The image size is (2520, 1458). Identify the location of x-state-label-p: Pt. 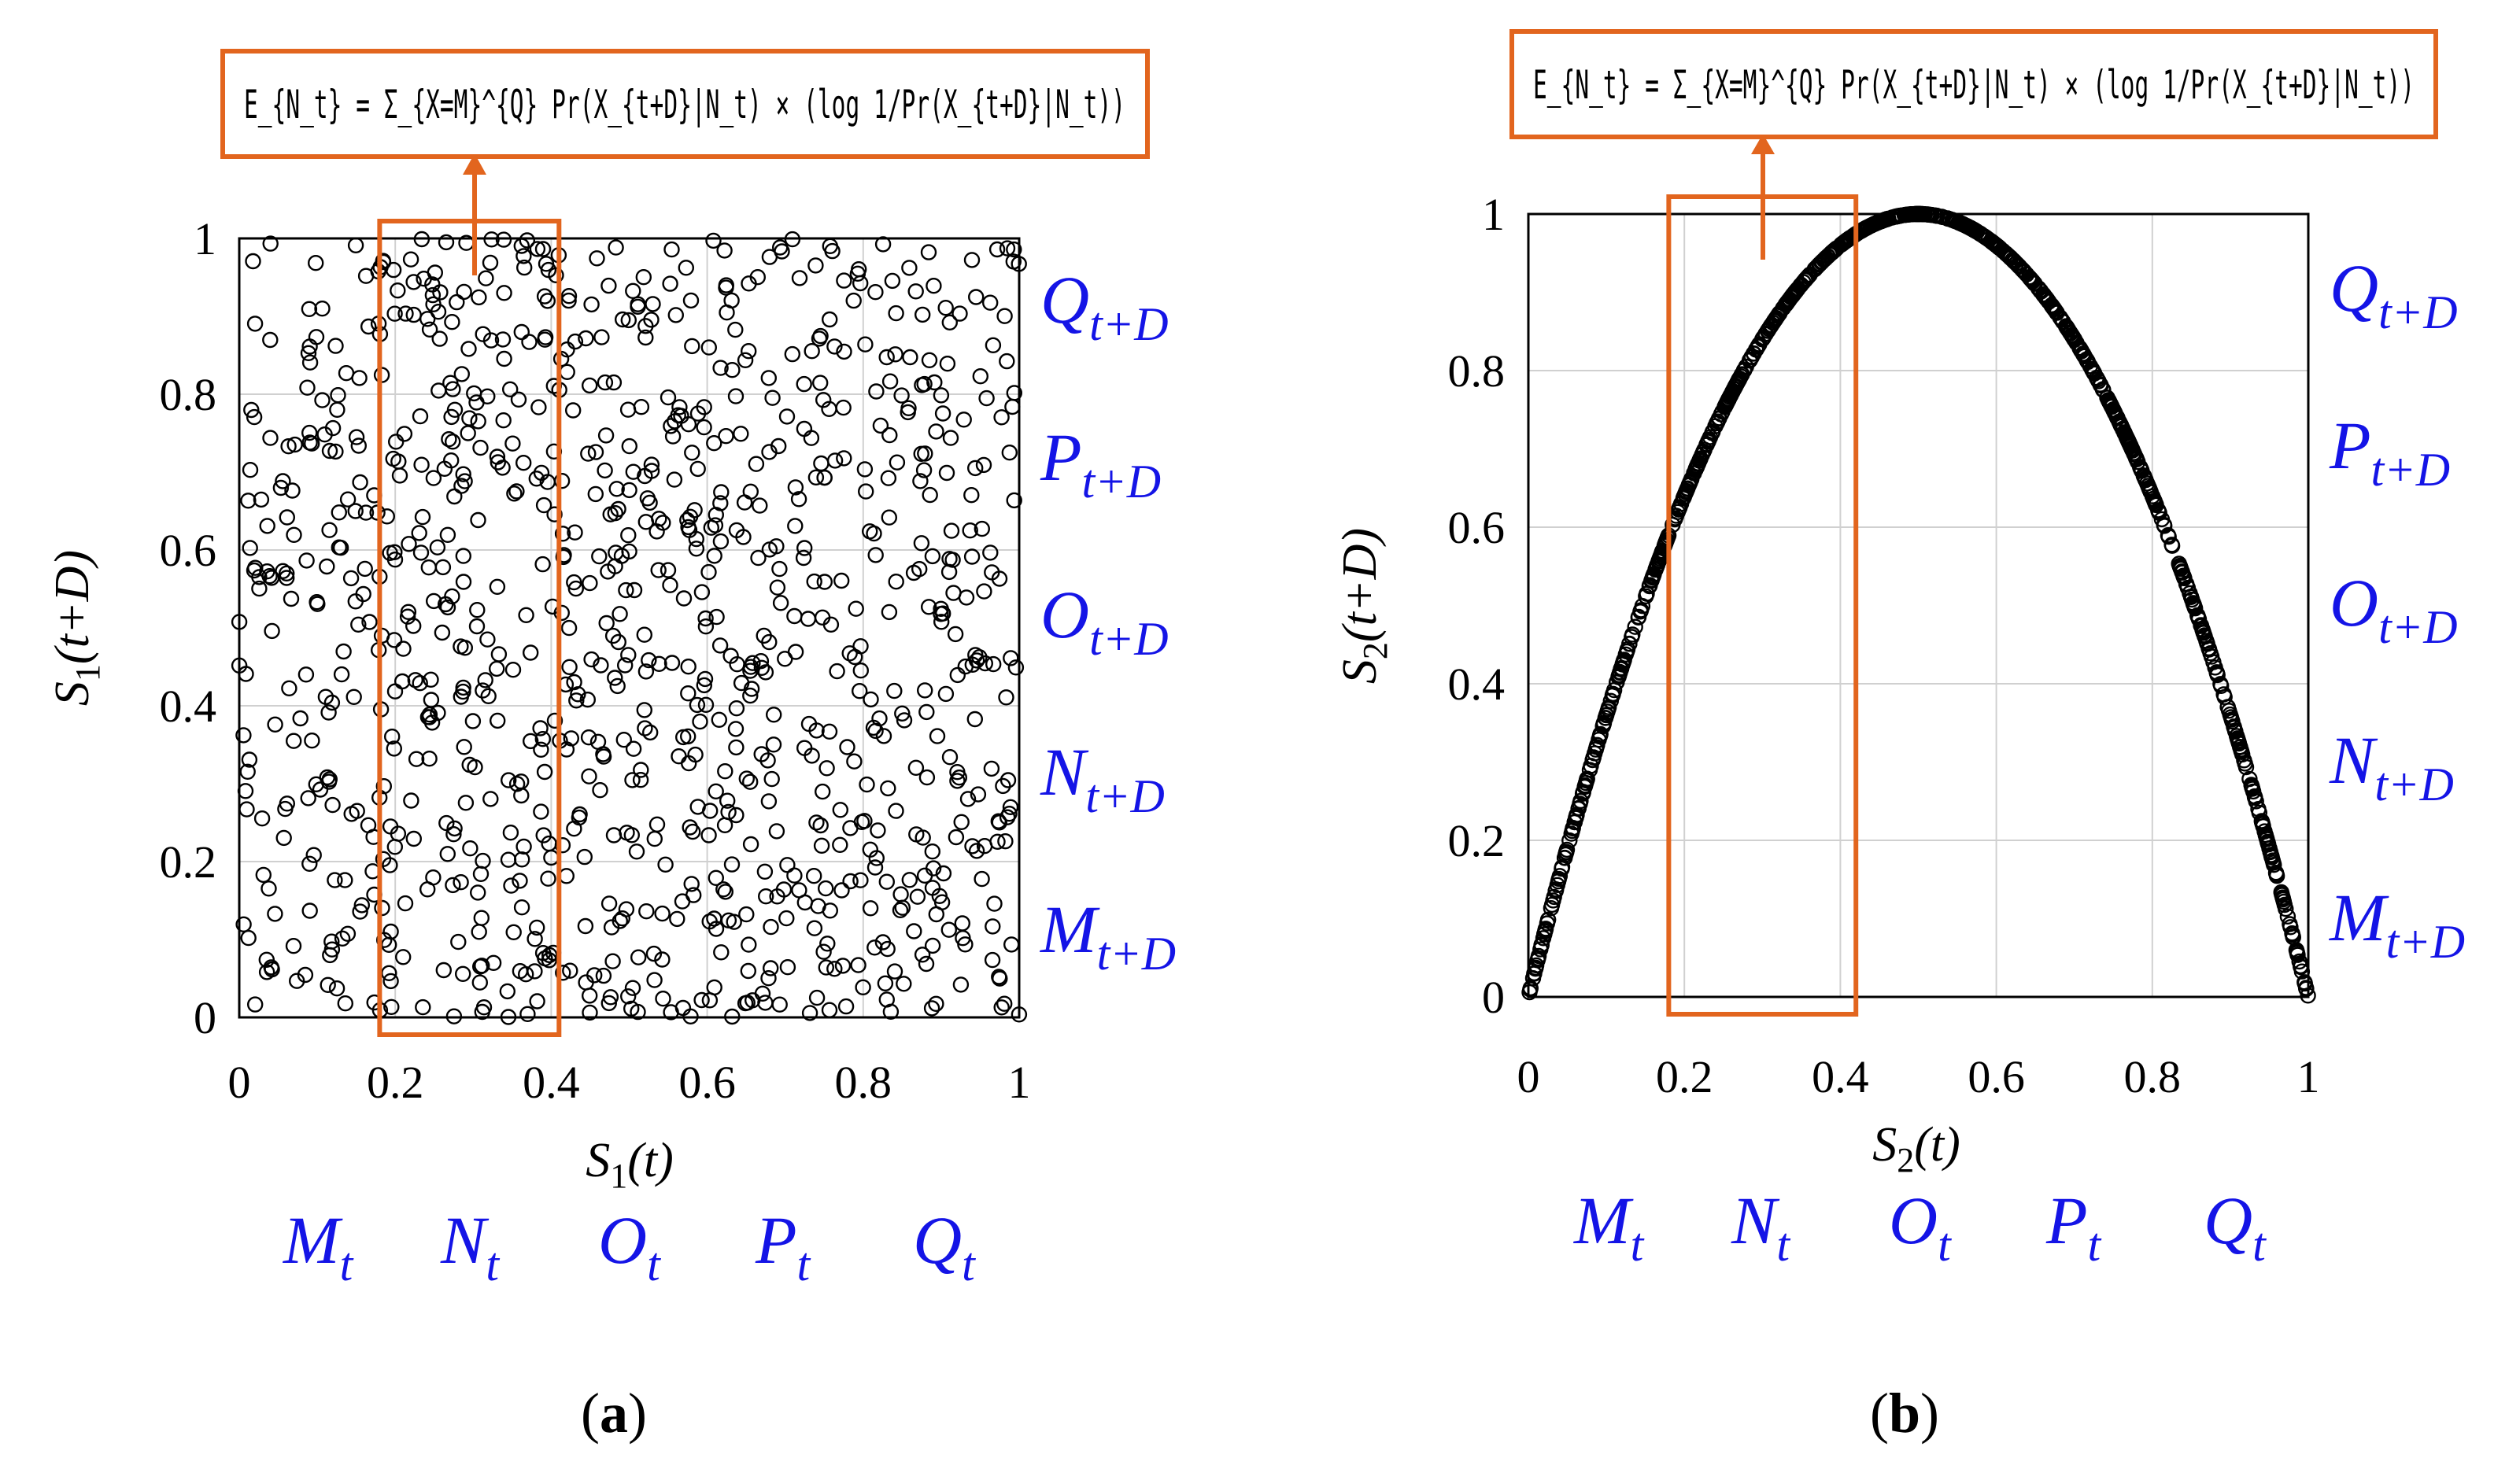
(2073, 1227).